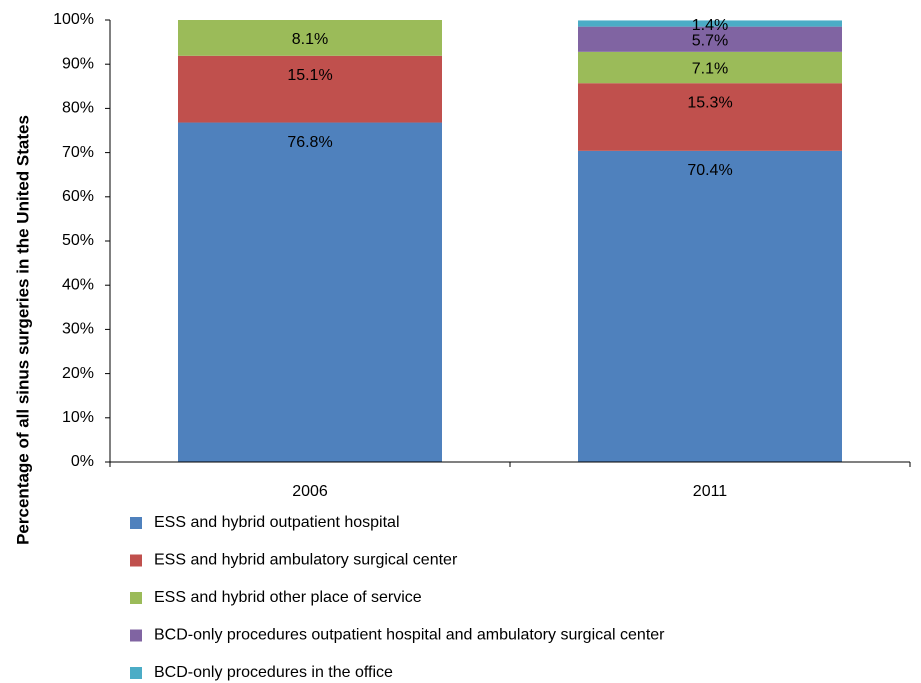 The image size is (921, 683). Describe the element at coordinates (709, 170) in the screenshot. I see `data-label: 70.4%` at that location.